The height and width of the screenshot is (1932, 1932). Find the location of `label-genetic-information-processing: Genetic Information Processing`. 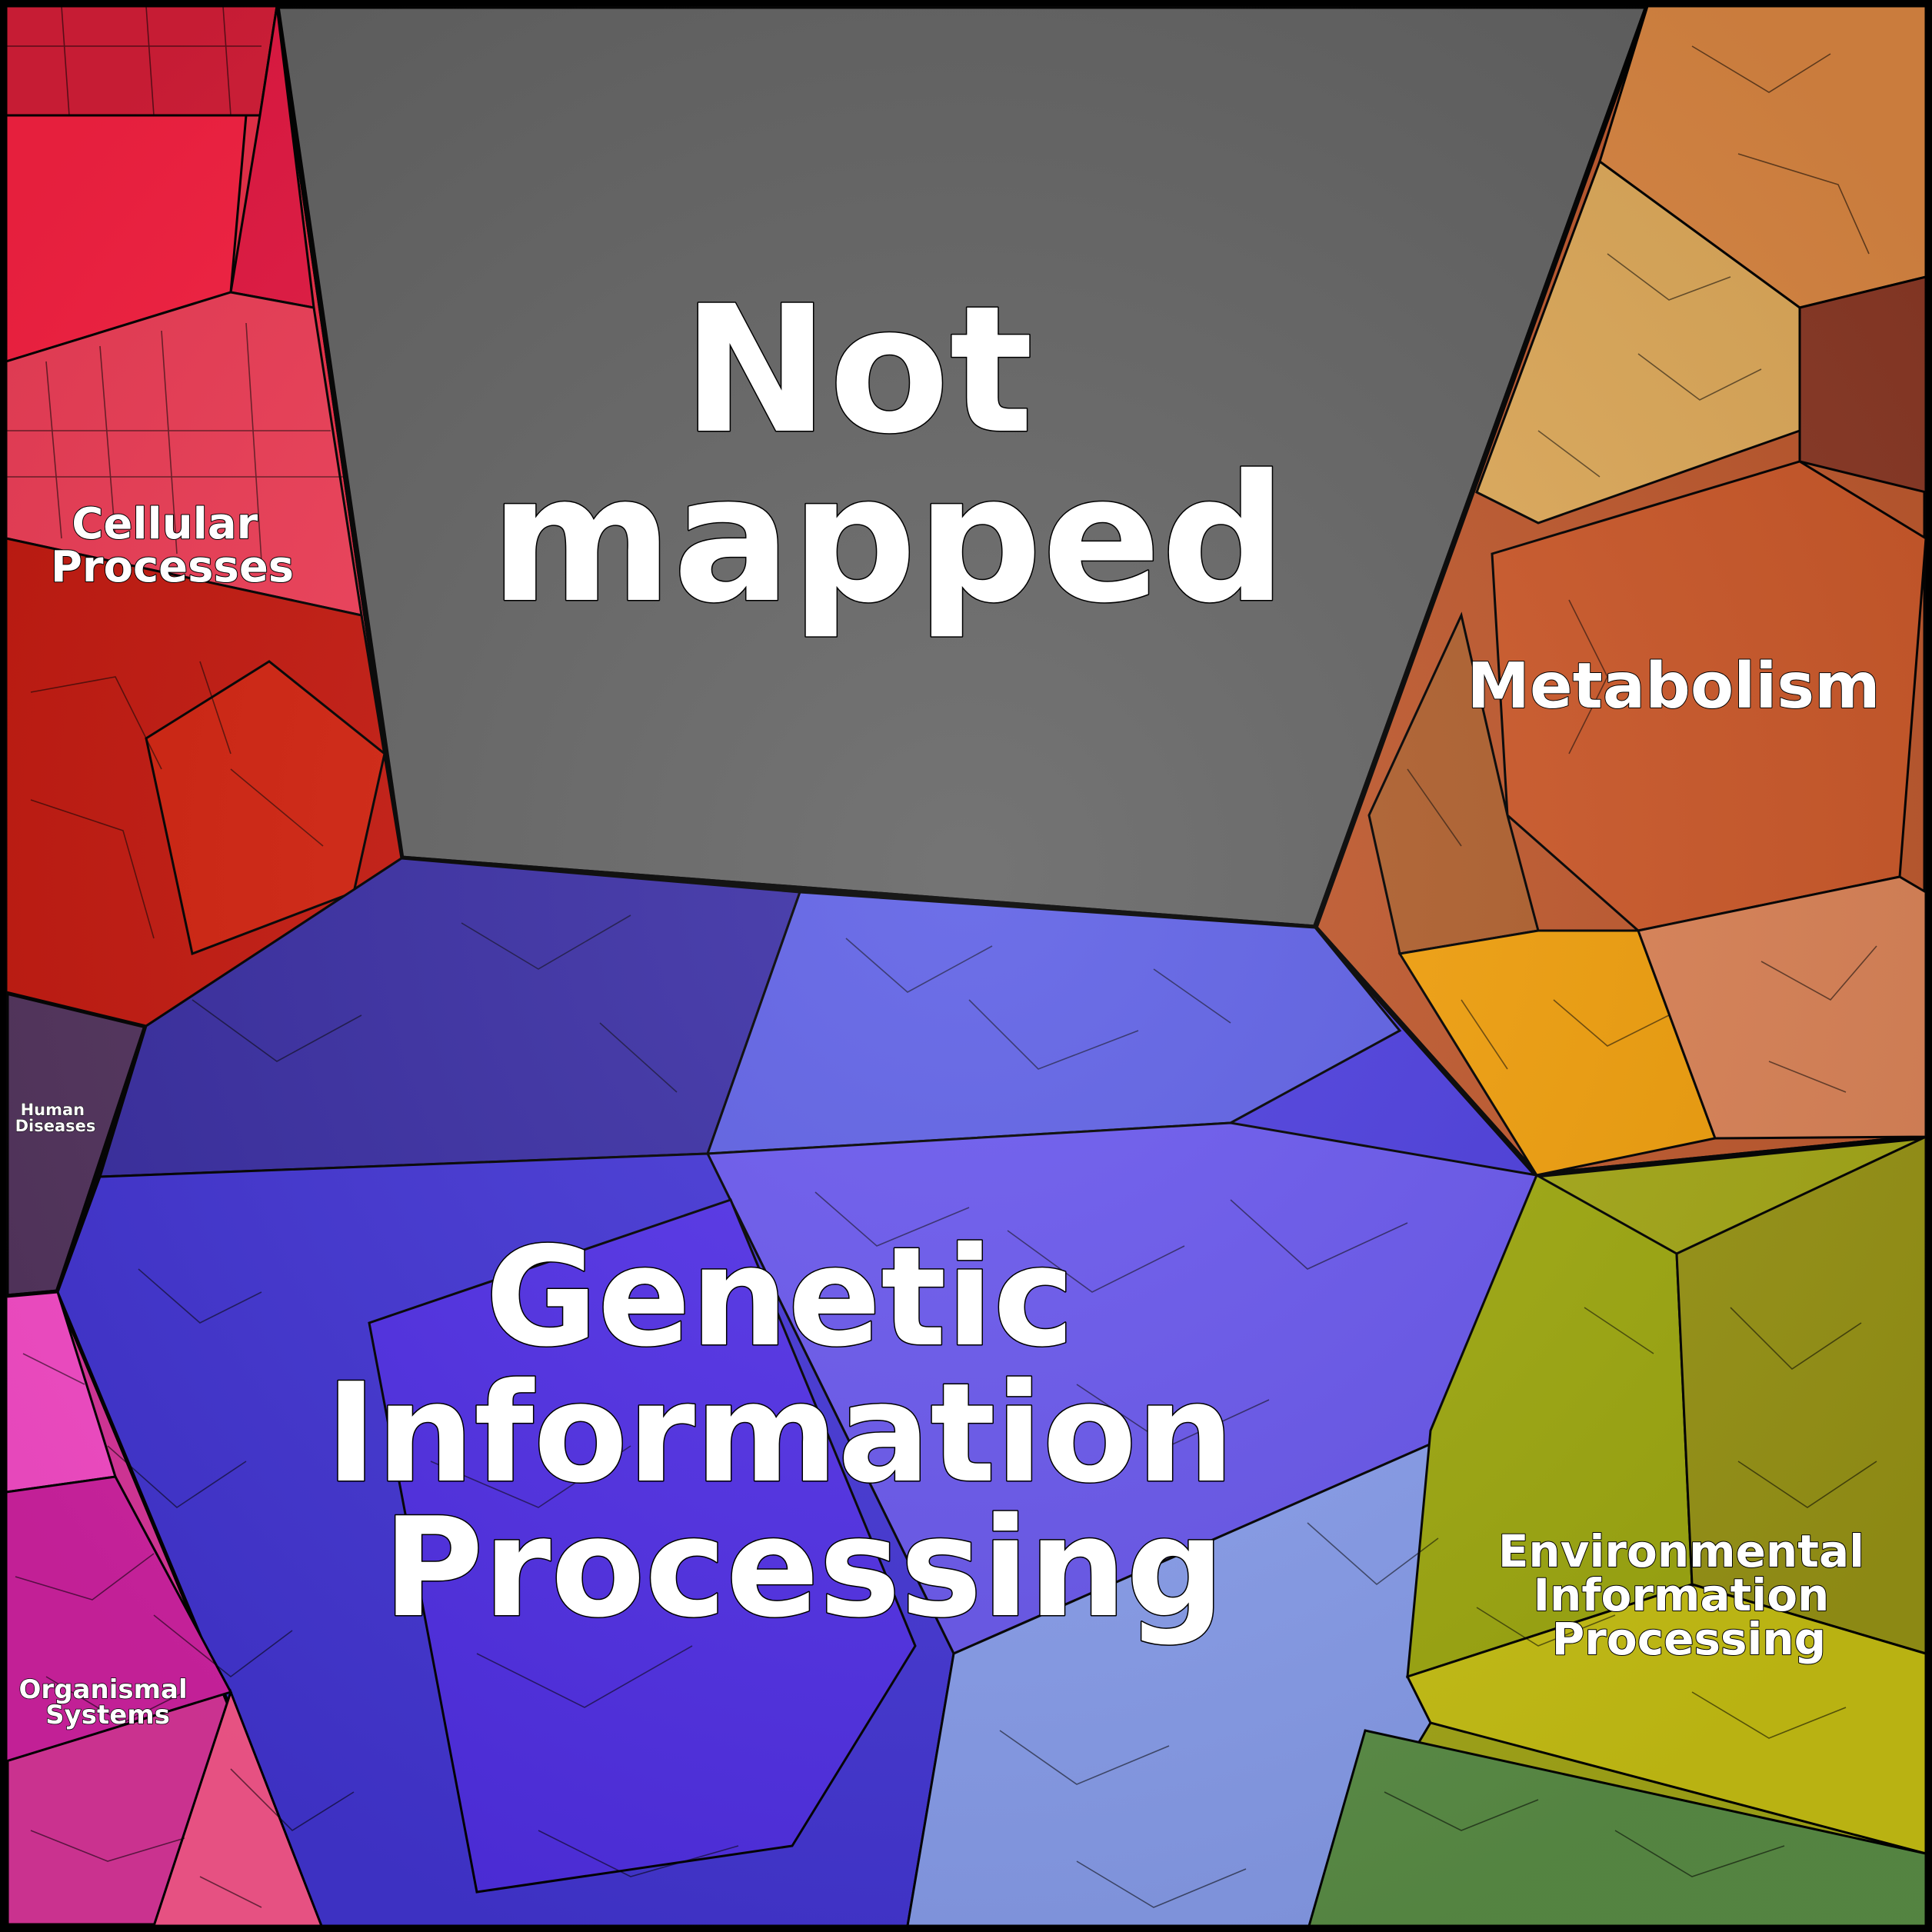

label-genetic-information-processing: Genetic Information Processing is located at coordinates (803, 1432).